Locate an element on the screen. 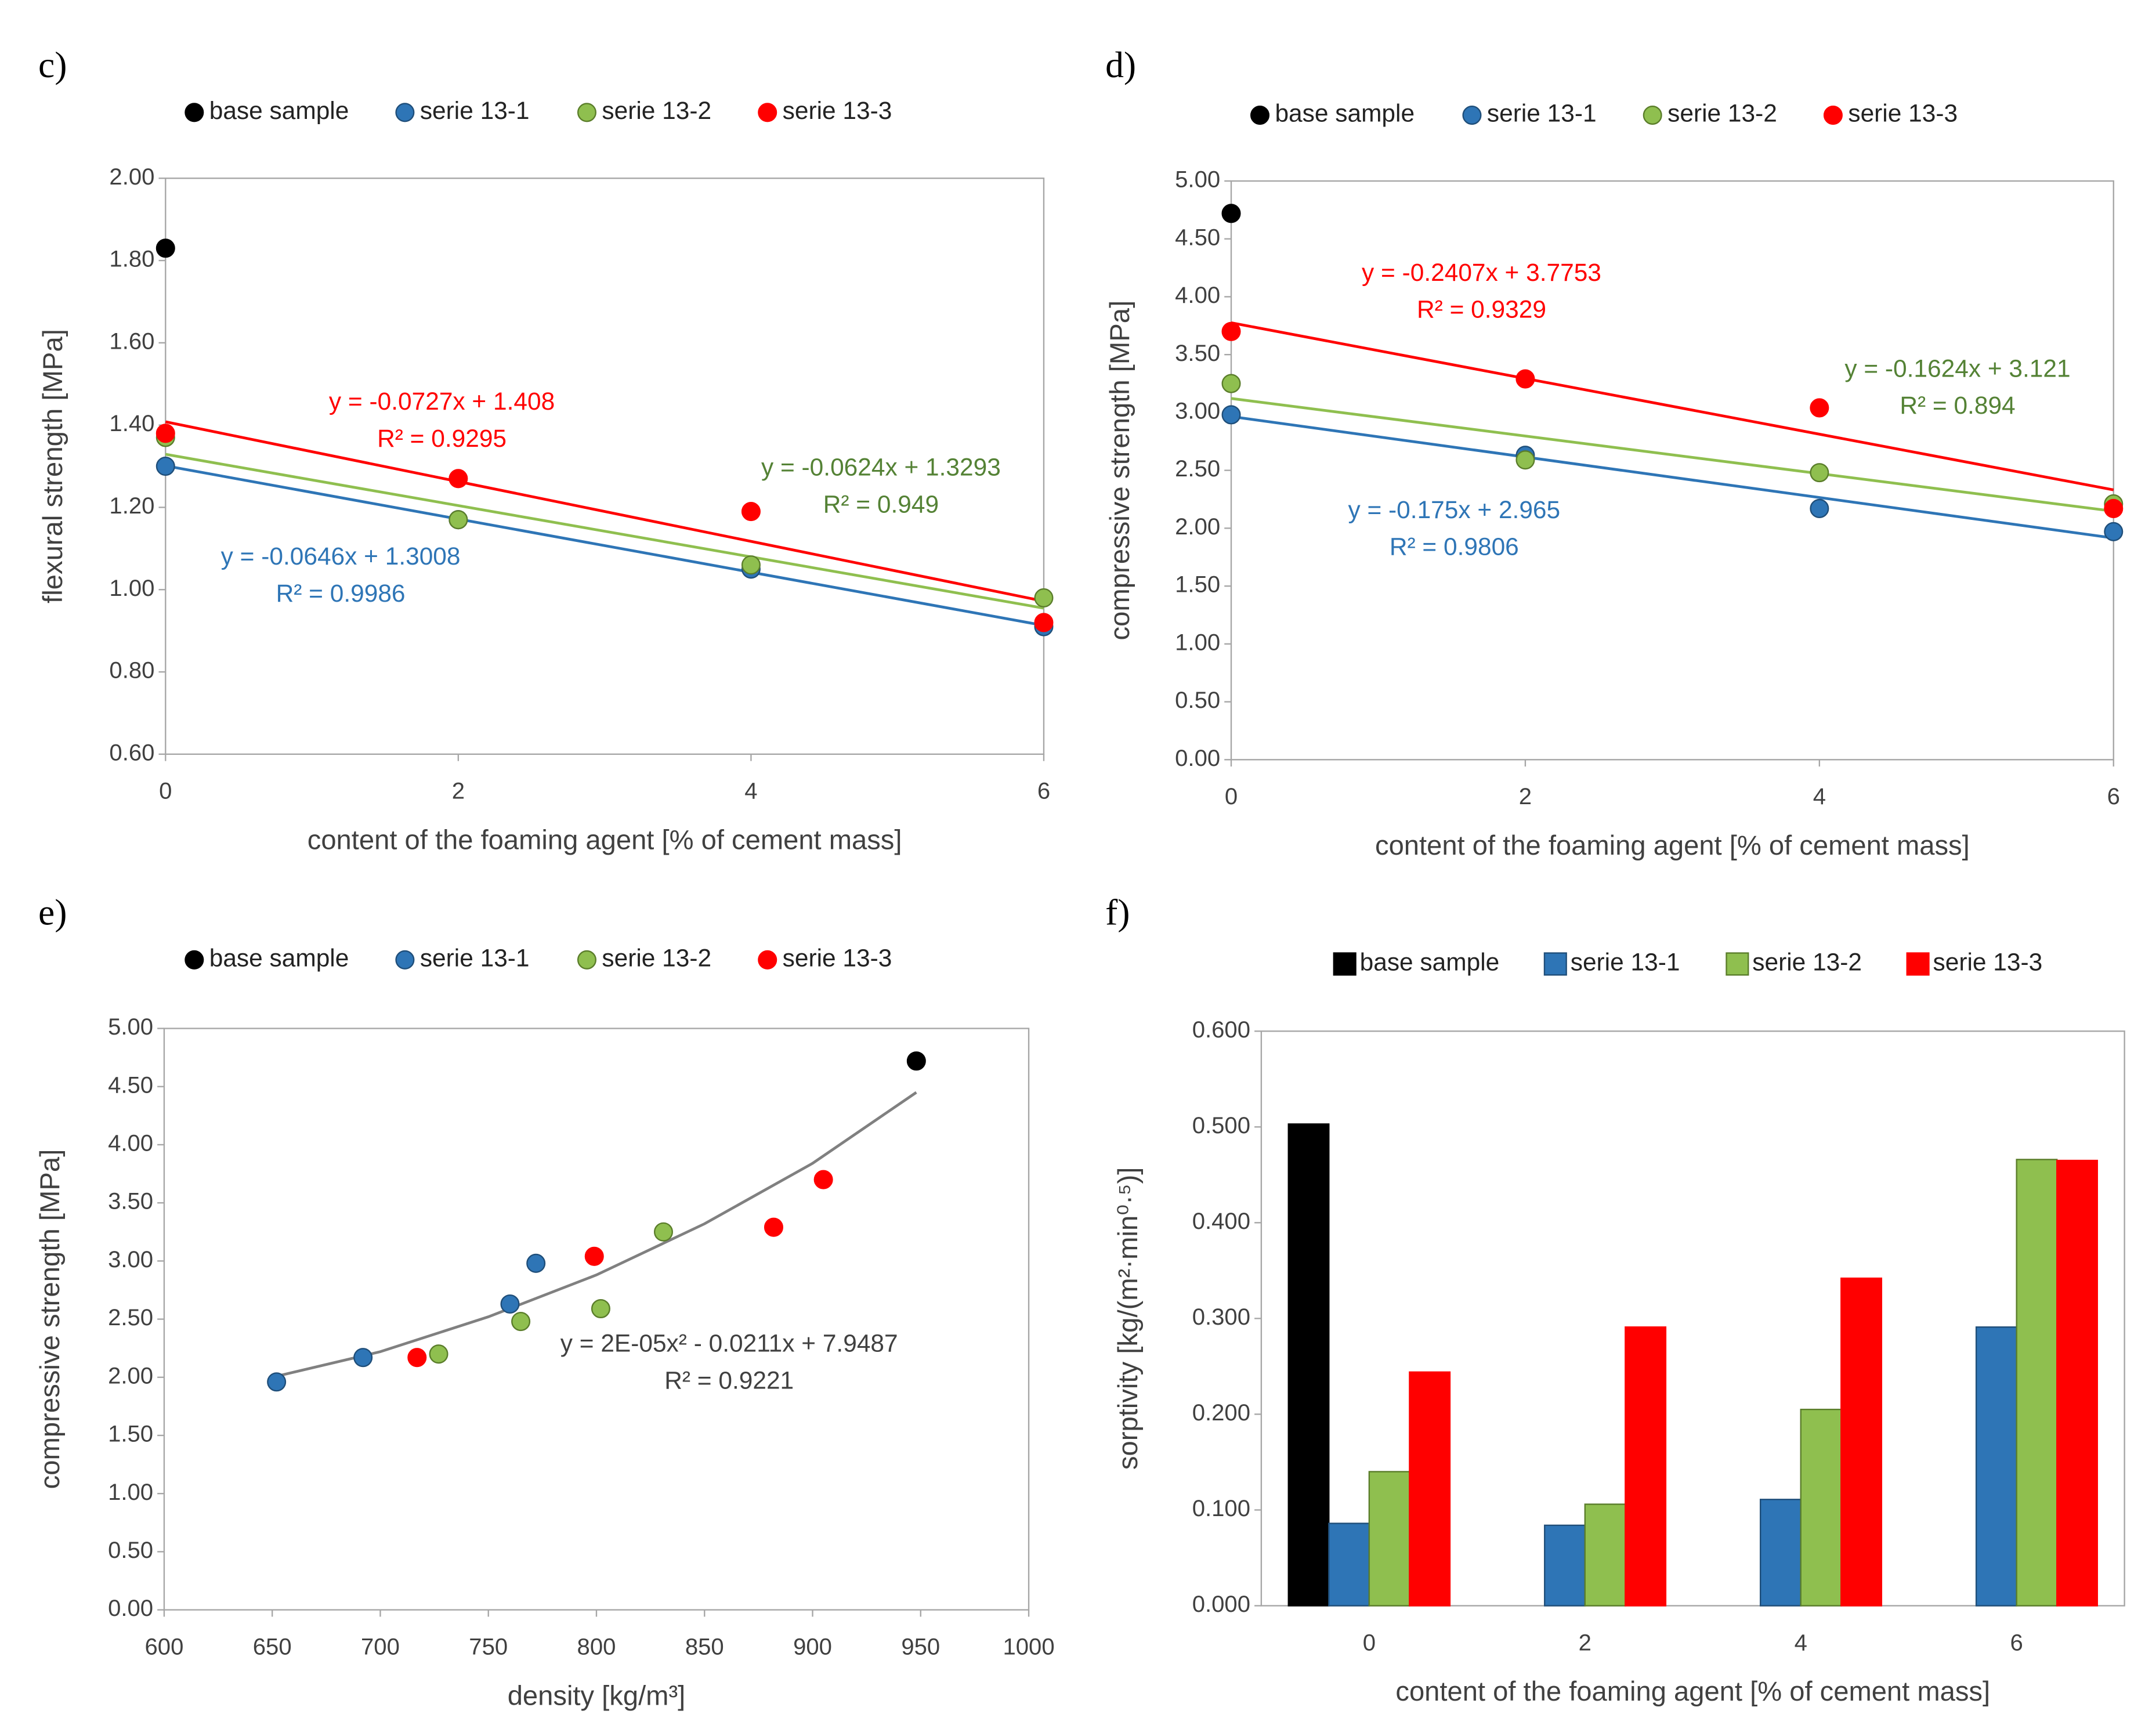  x-tick-label: 1000 is located at coordinates (1028, 1646).